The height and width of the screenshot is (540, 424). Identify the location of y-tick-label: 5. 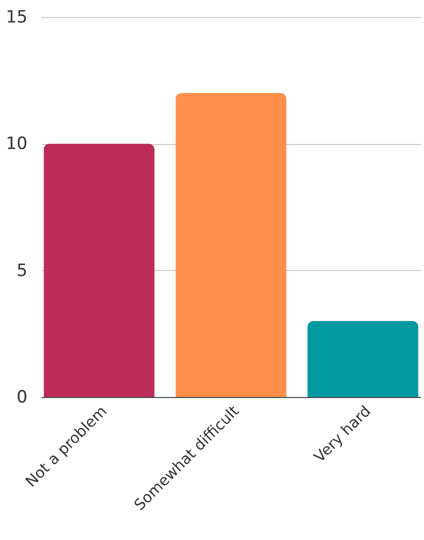
(22, 270).